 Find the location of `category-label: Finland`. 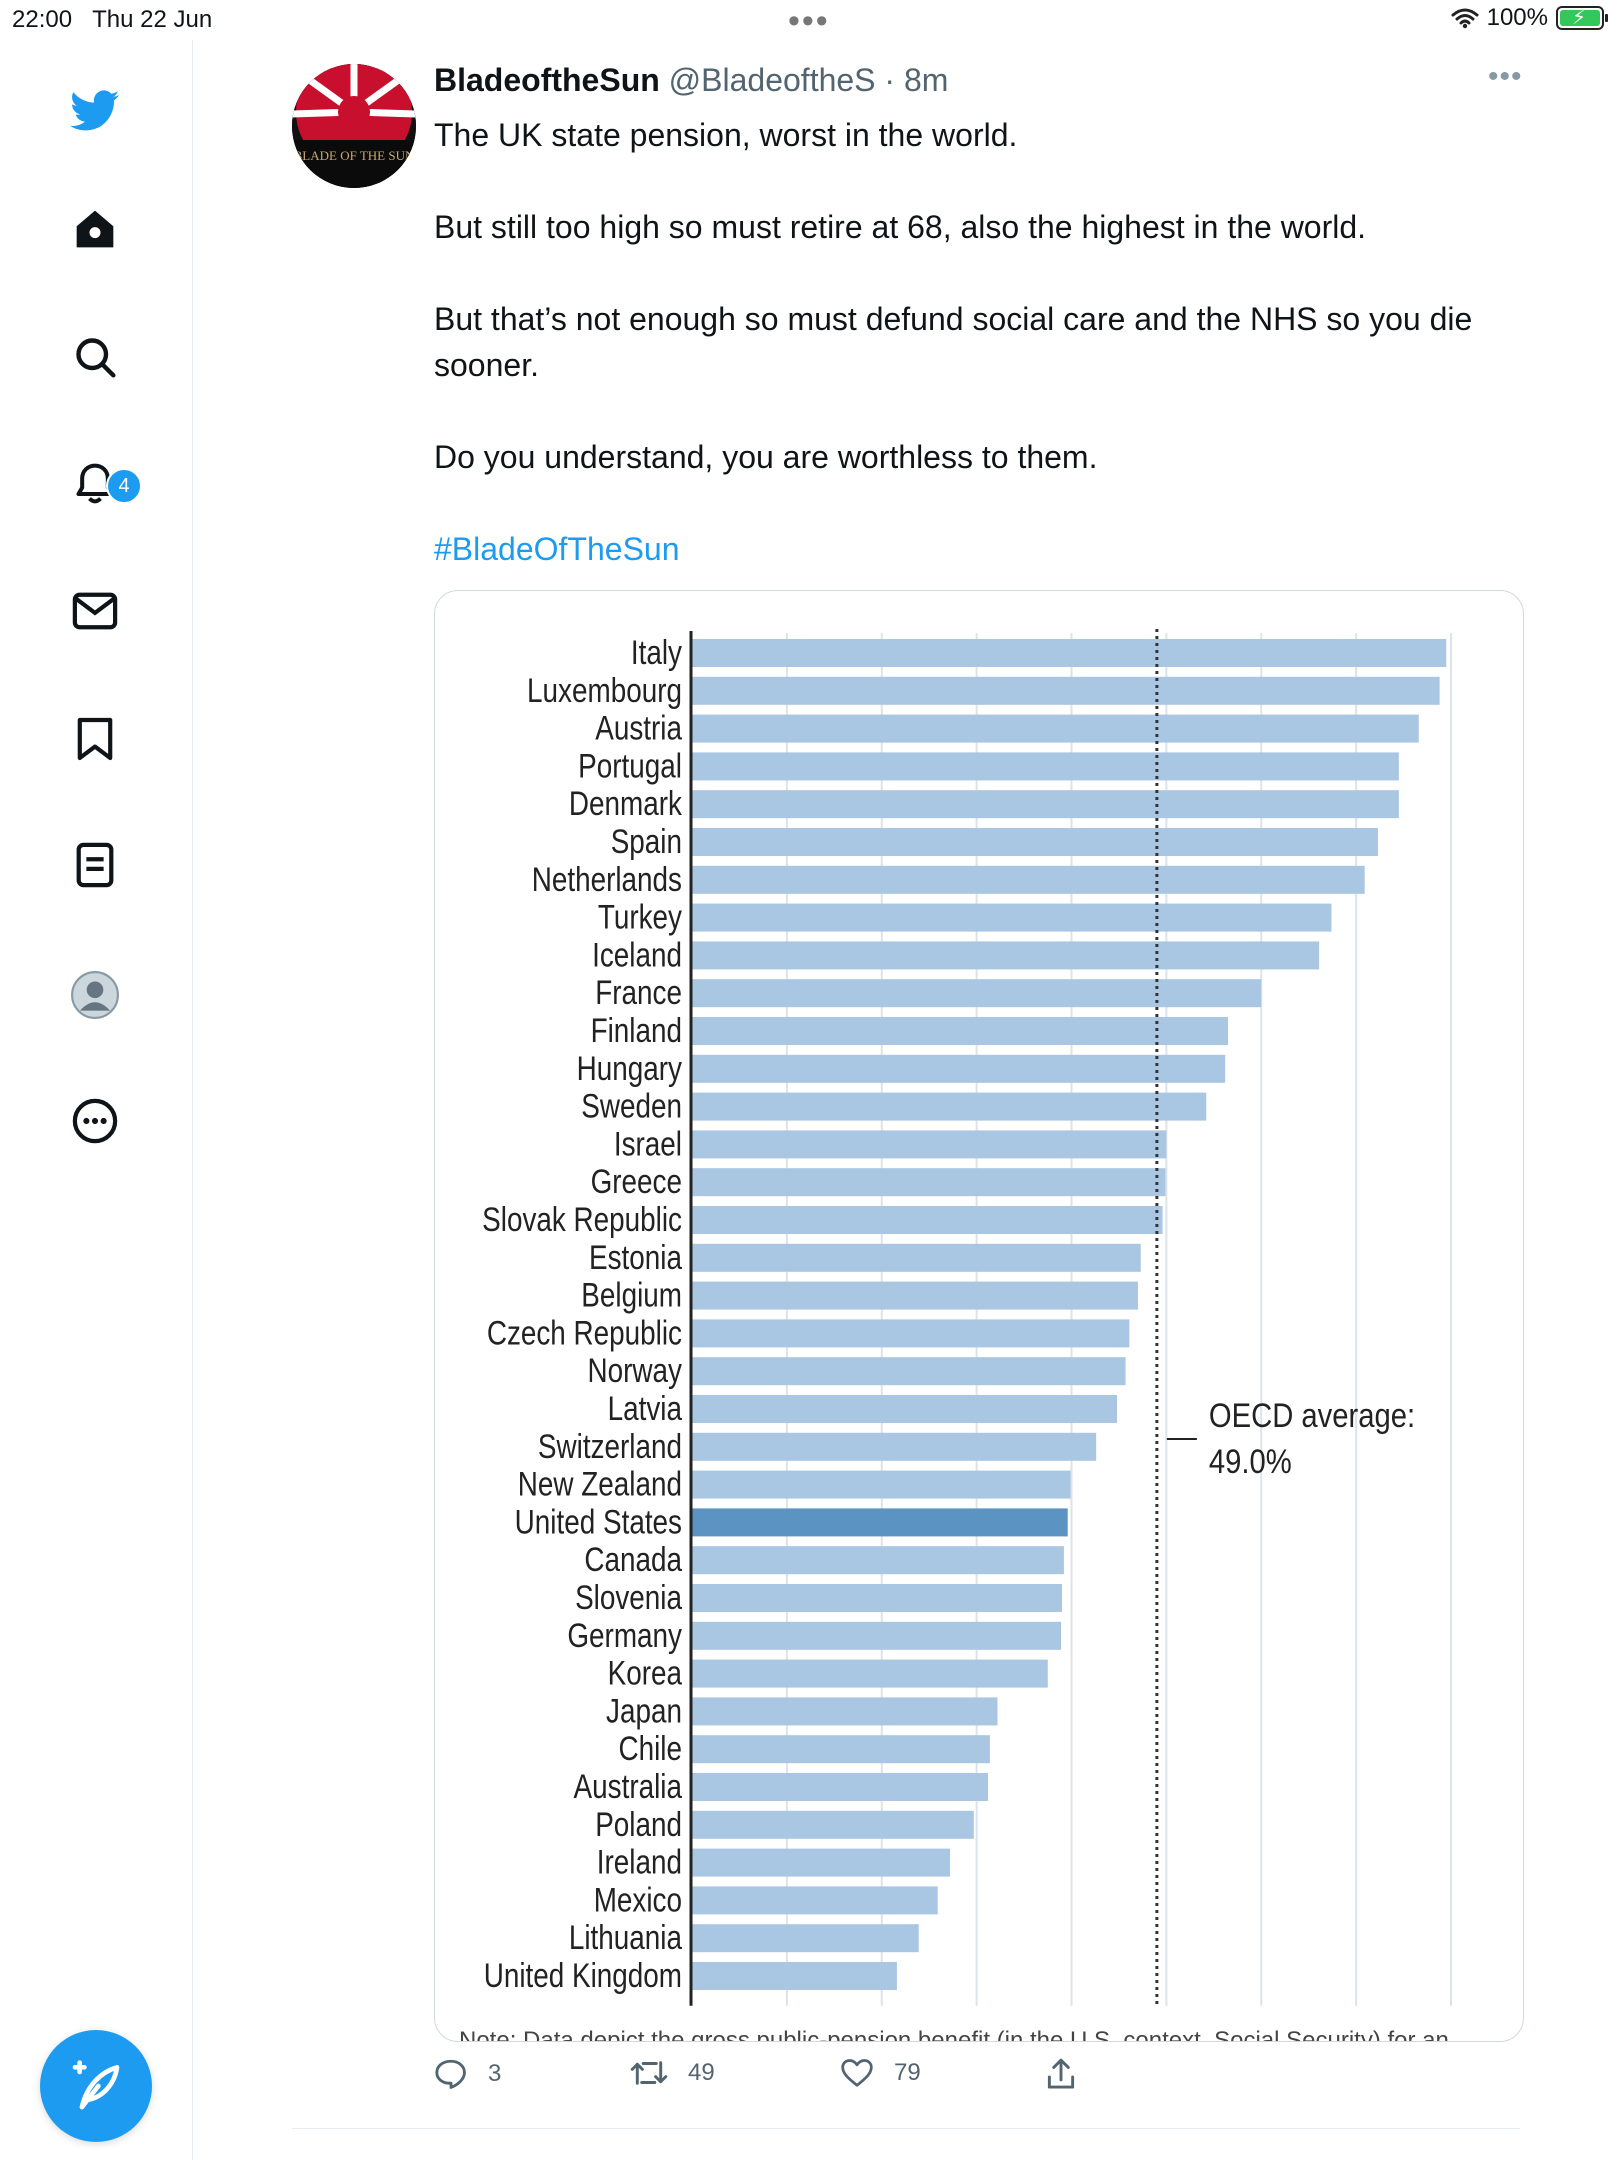

category-label: Finland is located at coordinates (636, 1030).